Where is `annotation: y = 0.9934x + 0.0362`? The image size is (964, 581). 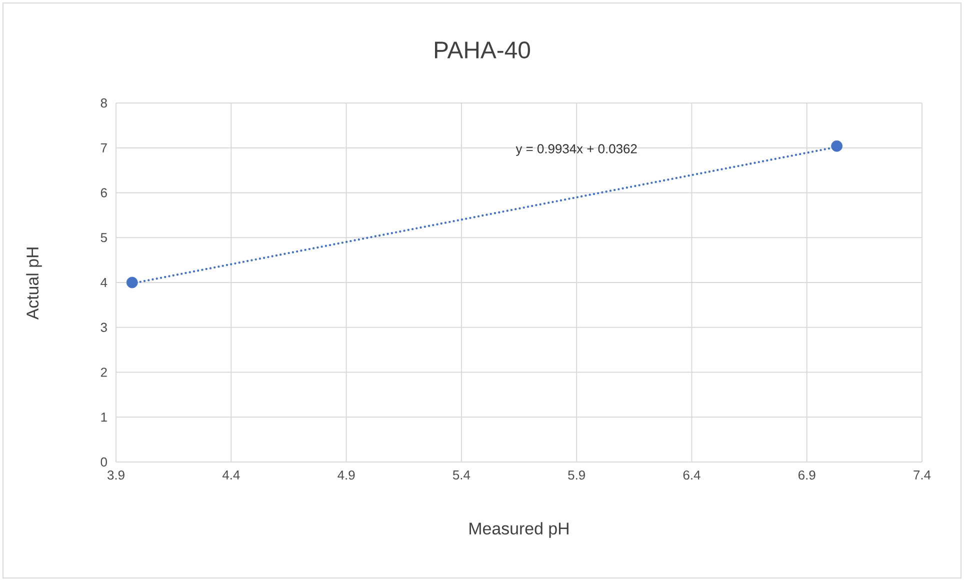 annotation: y = 0.9934x + 0.0362 is located at coordinates (576, 150).